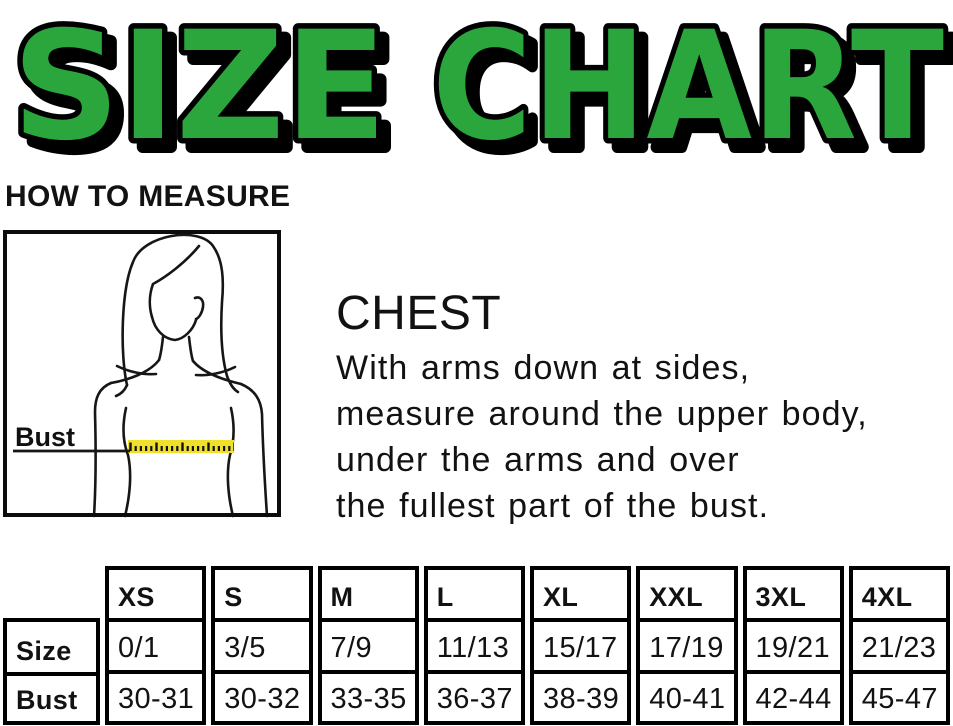  I want to click on size-value-cell: 0/1, so click(156, 644).